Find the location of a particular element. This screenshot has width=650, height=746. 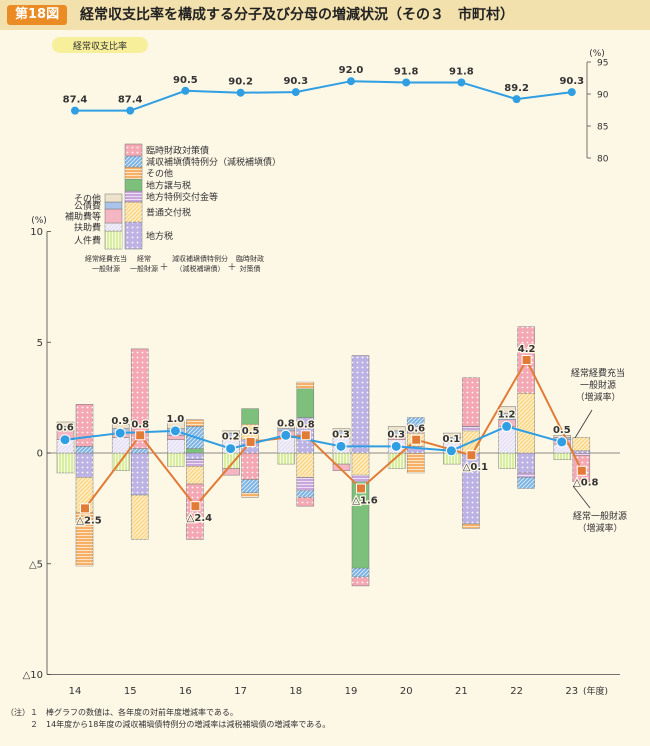

ratio-y-tick-label: 95 is located at coordinates (602, 64).